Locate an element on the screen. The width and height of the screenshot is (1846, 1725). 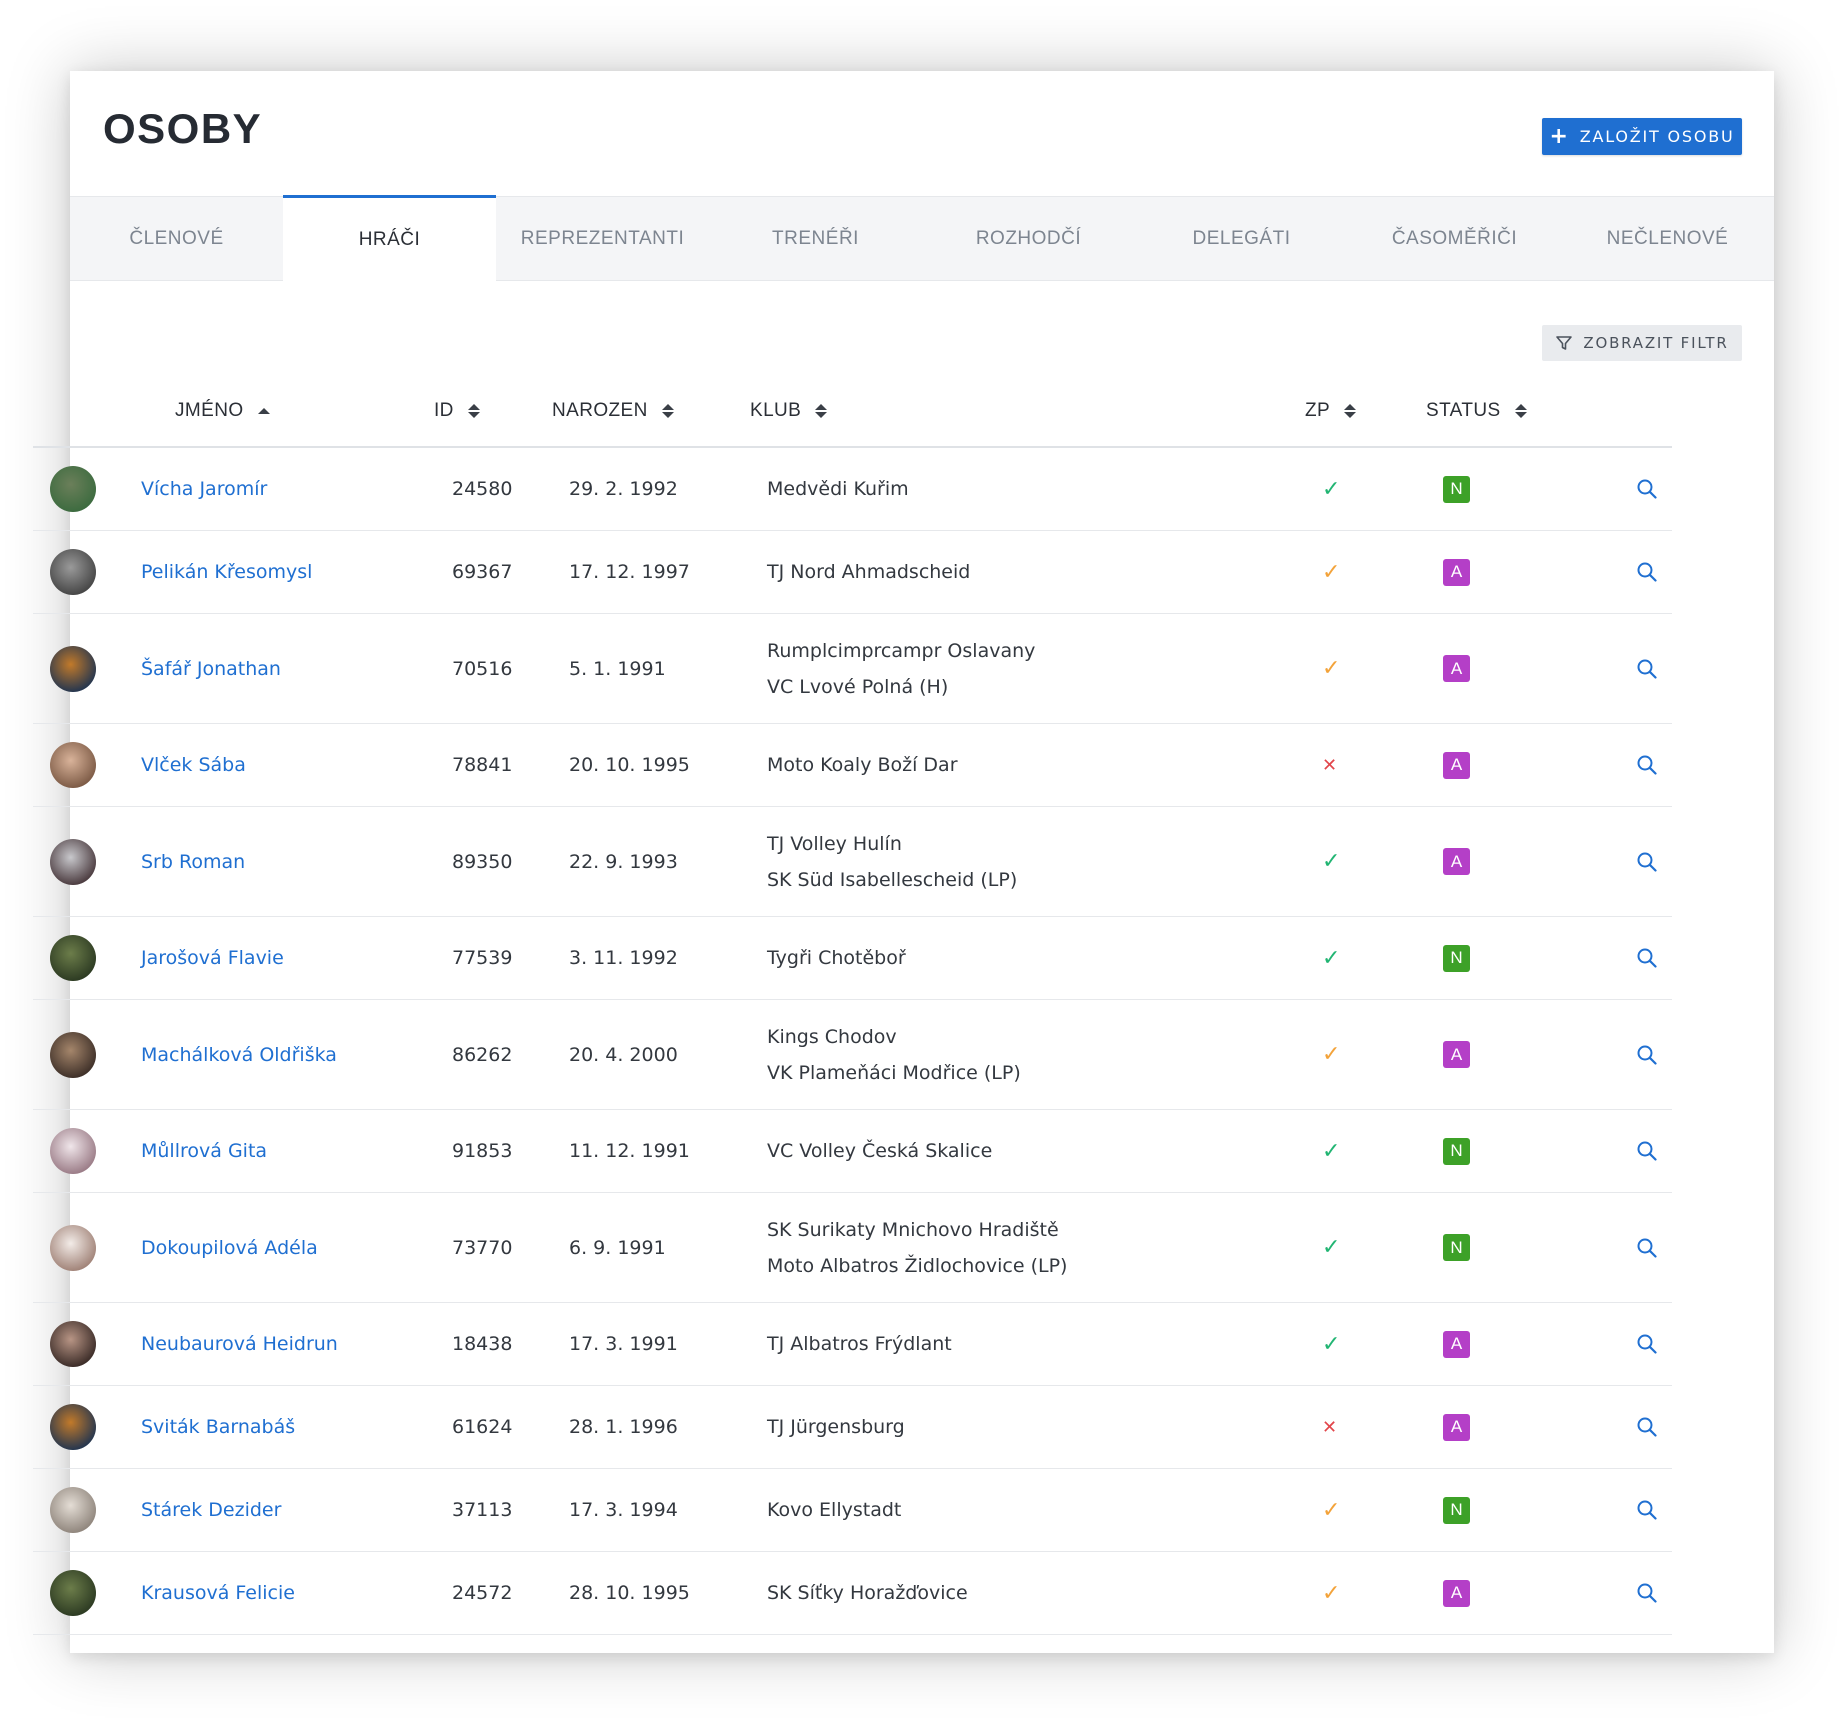
person-name-link: Jarošová Flavie is located at coordinates (212, 958).